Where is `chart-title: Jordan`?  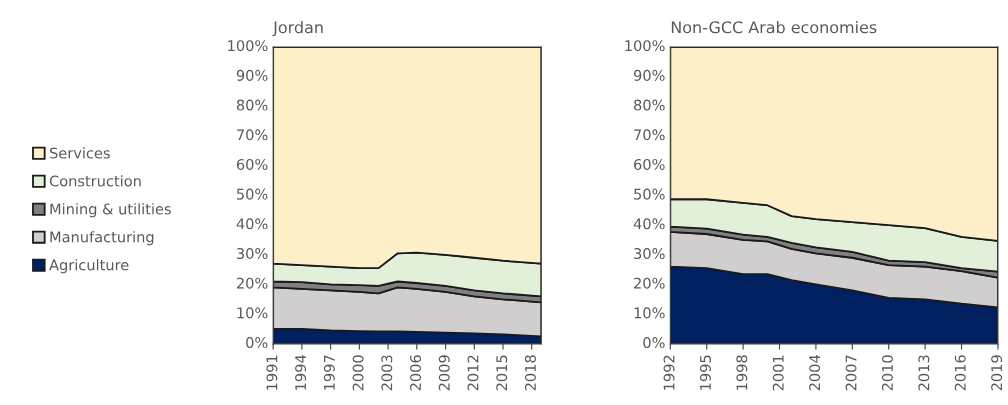 chart-title: Jordan is located at coordinates (297, 28).